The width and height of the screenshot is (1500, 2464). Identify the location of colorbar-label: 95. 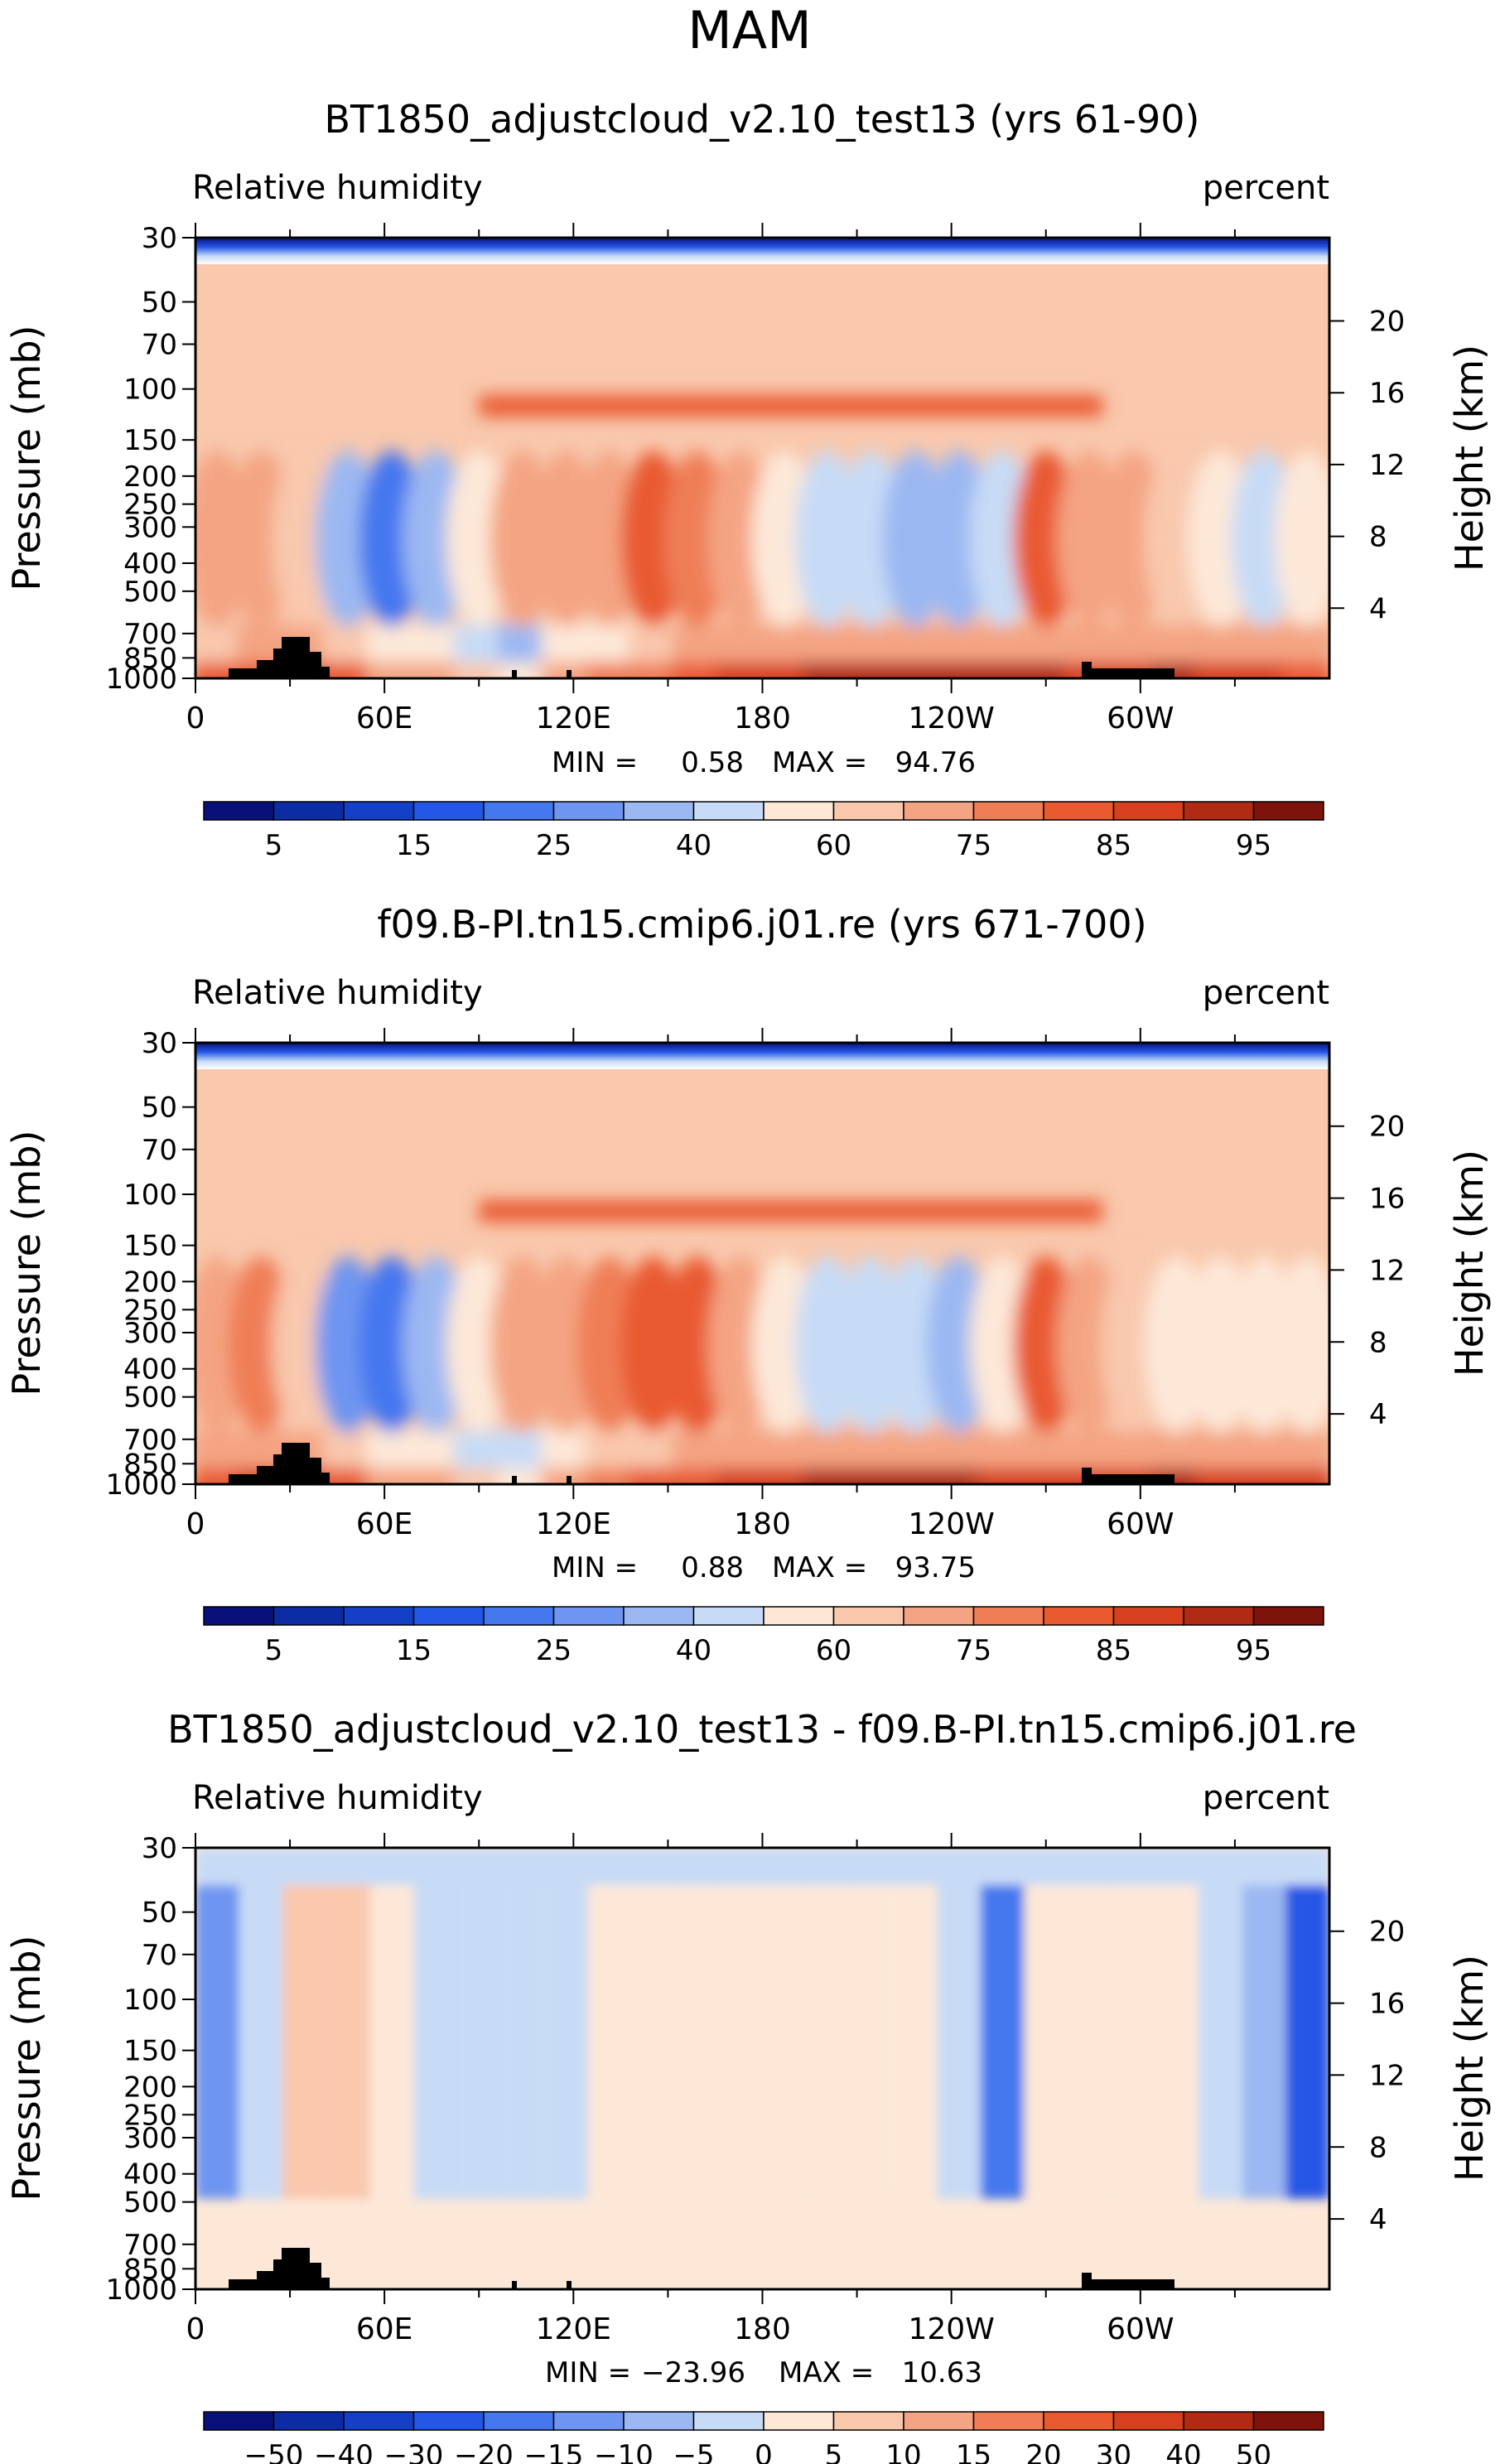
(1254, 1650).